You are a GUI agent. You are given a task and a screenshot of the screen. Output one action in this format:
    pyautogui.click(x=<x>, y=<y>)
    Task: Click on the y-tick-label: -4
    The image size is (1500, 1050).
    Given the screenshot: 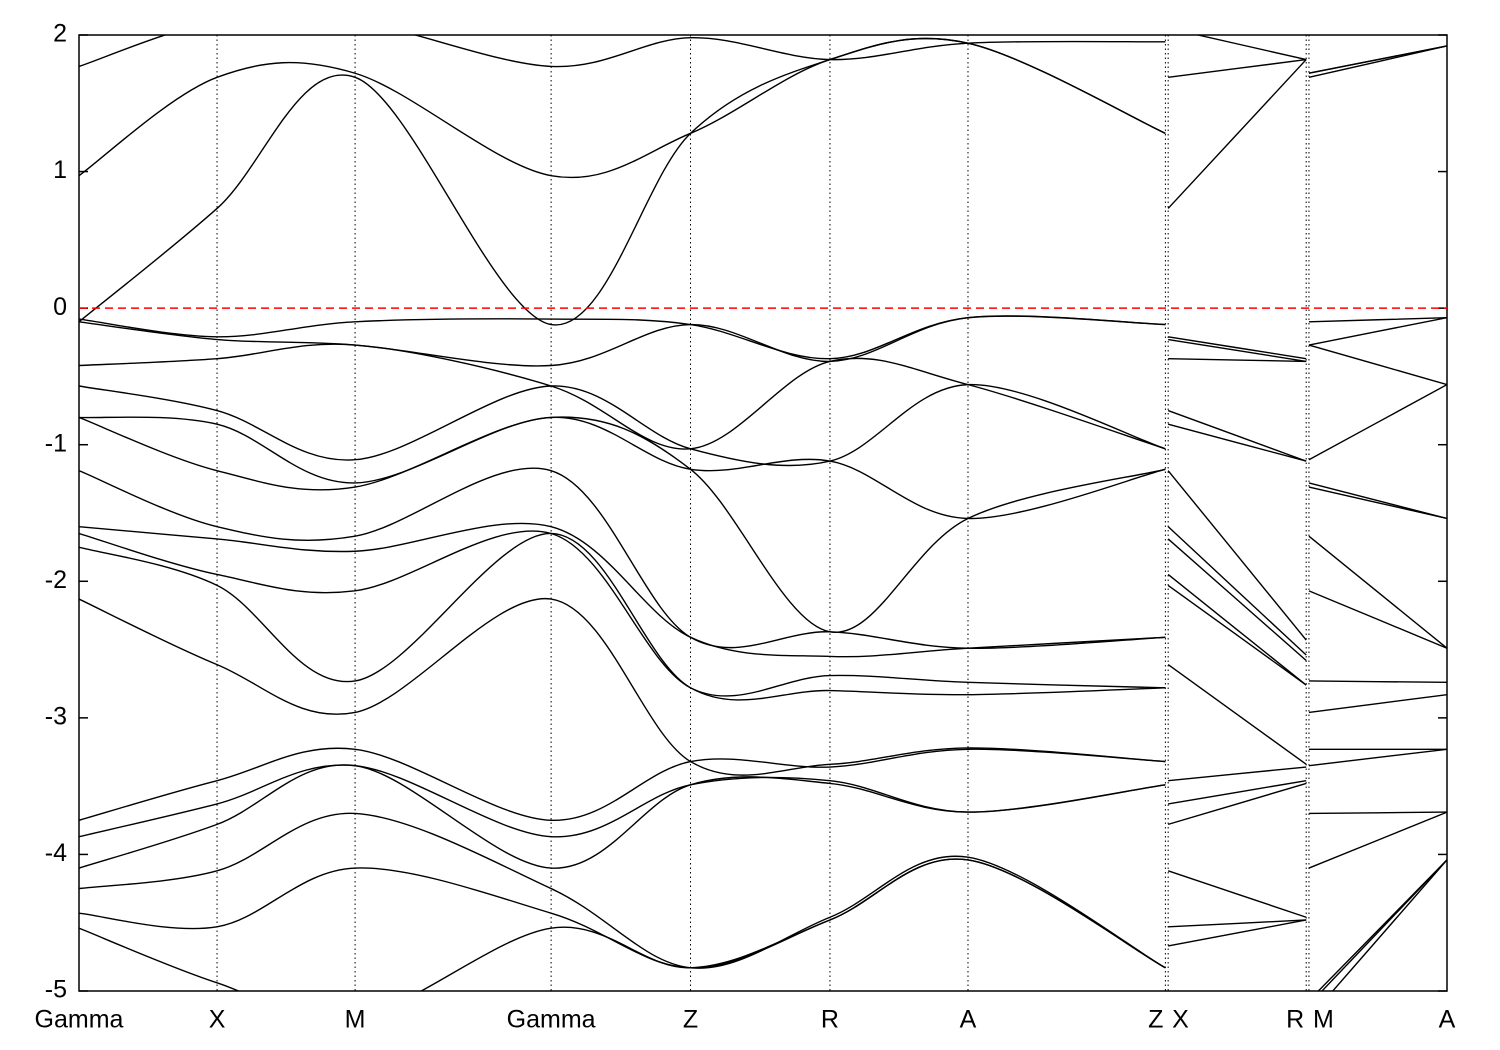 What is the action you would take?
    pyautogui.click(x=56, y=853)
    